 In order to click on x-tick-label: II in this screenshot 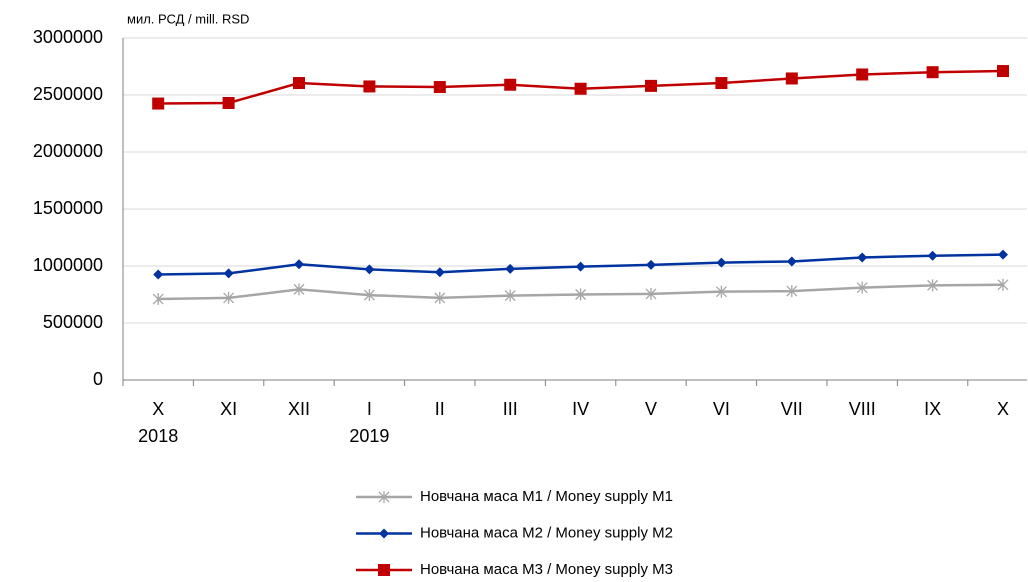, I will do `click(440, 409)`.